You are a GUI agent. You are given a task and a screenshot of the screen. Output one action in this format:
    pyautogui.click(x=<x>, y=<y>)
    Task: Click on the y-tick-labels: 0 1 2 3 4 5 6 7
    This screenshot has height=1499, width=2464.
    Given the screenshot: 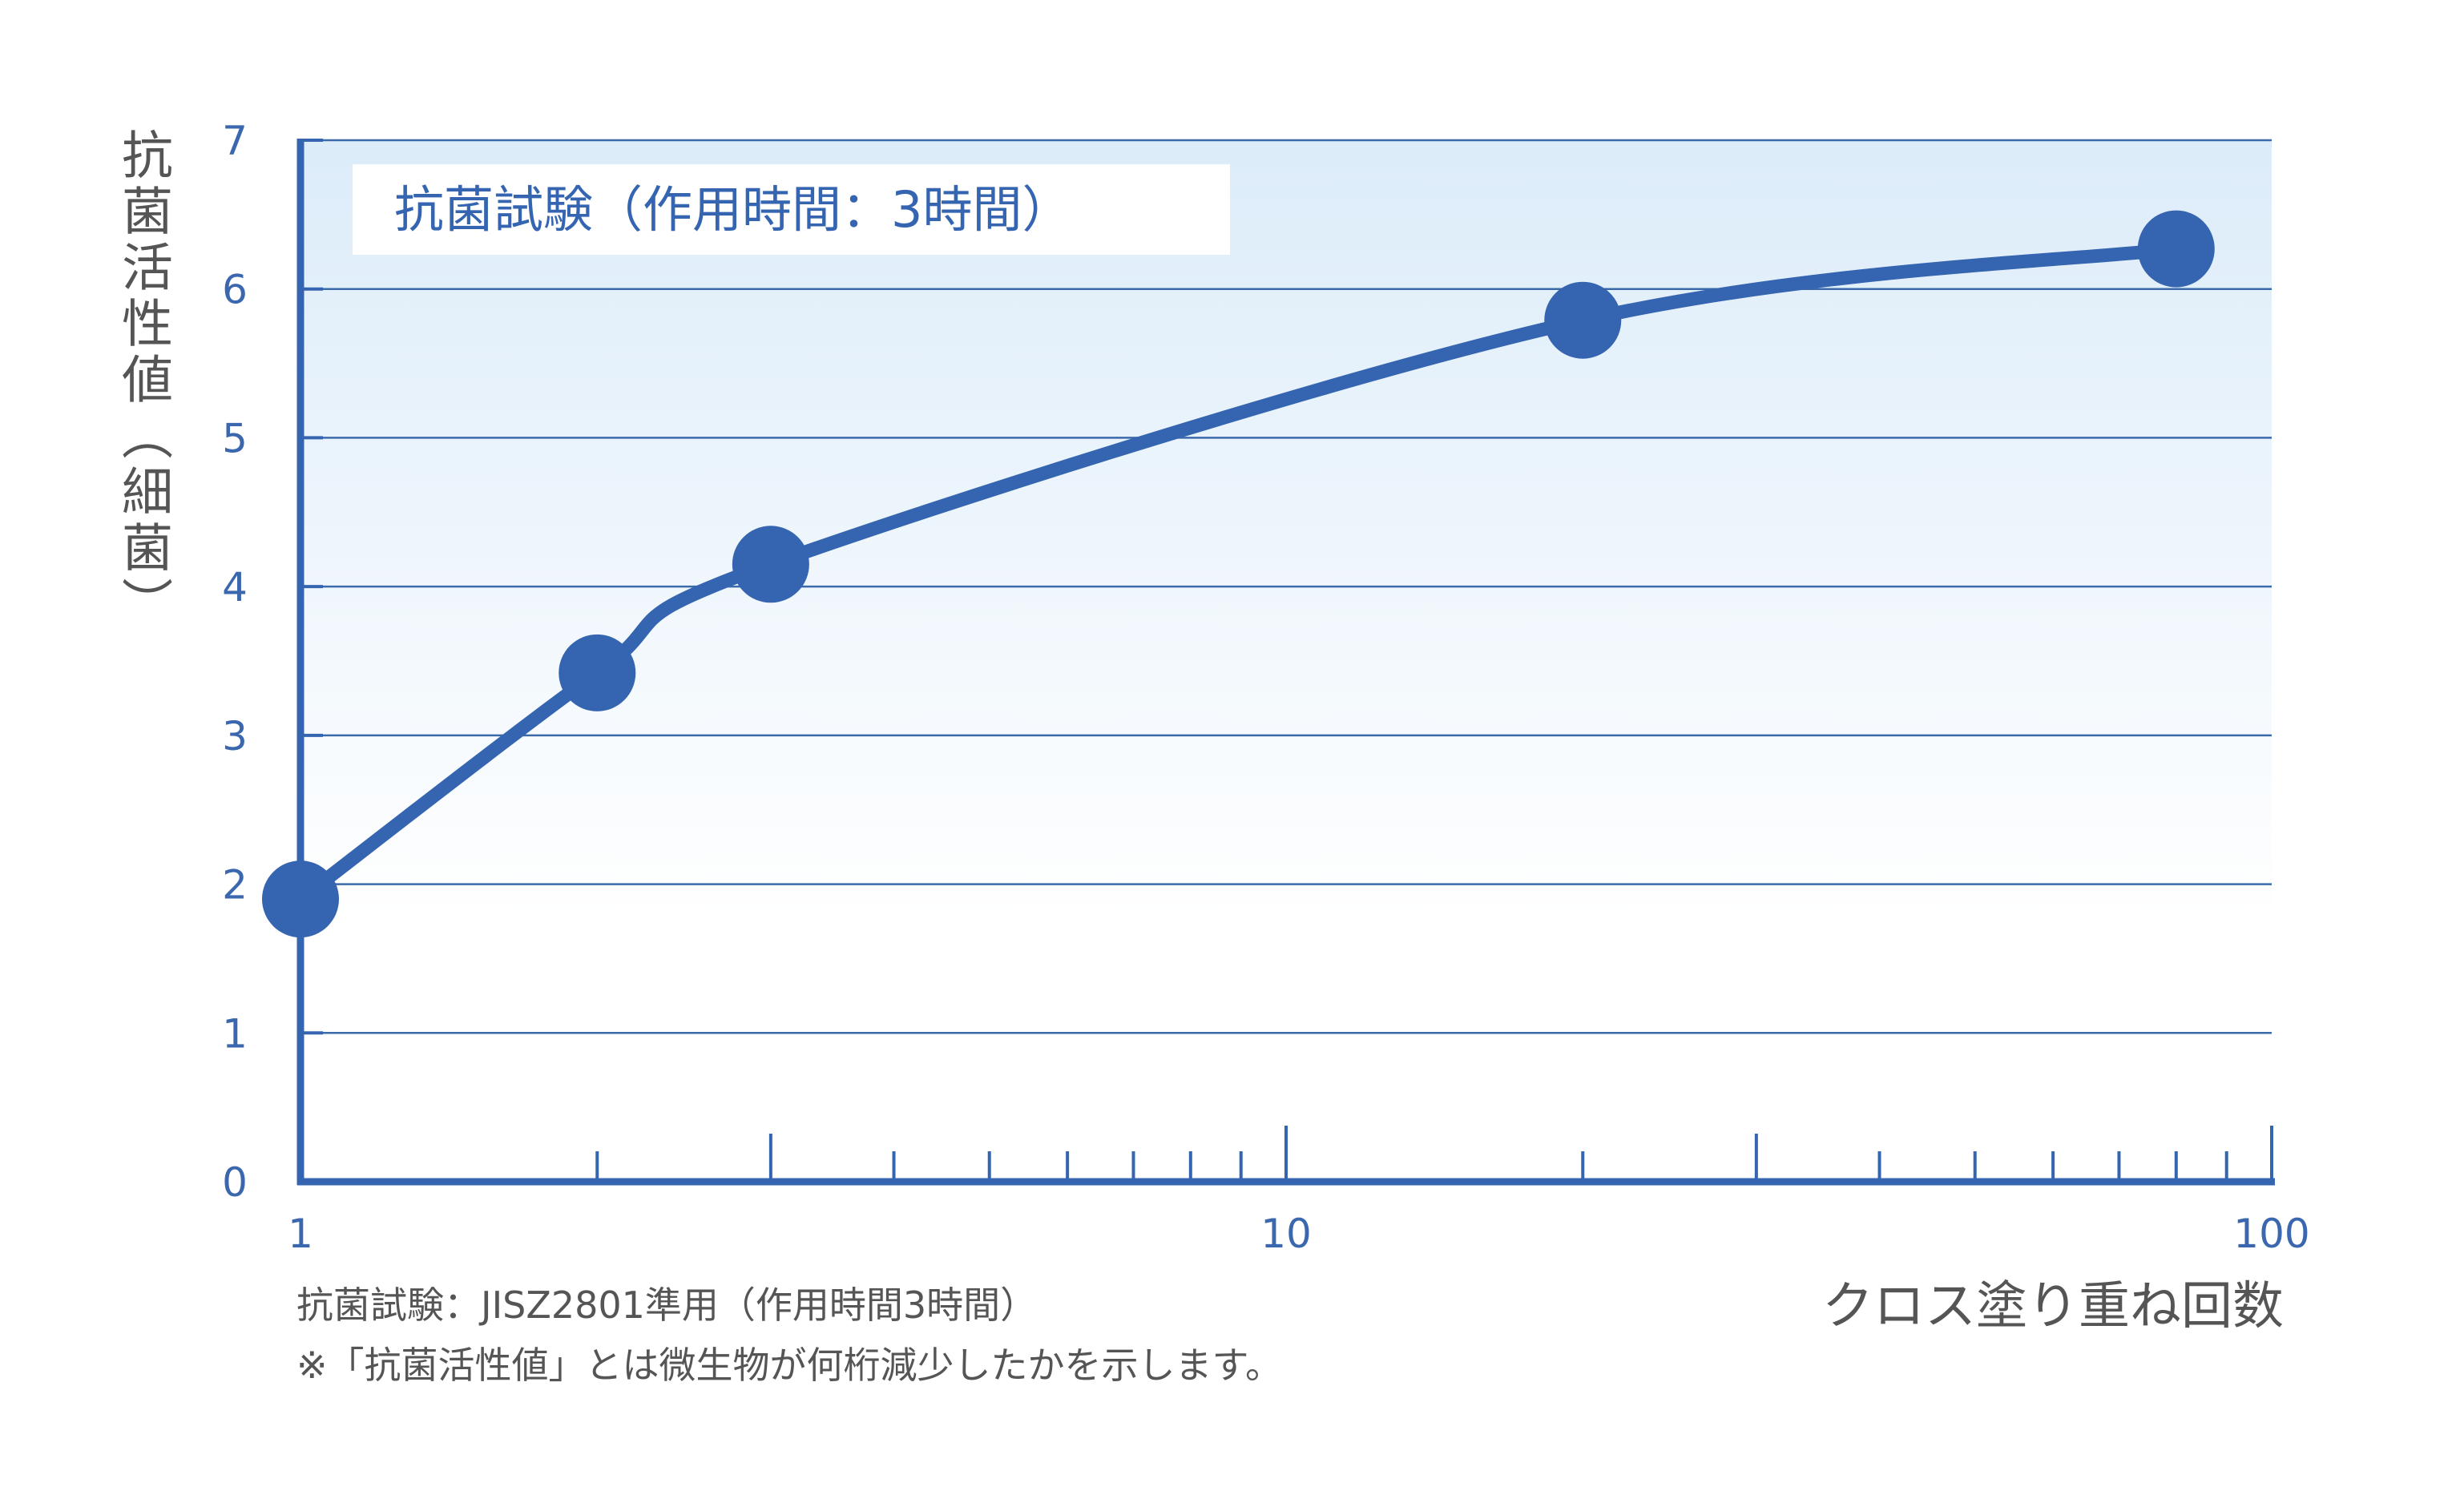 What is the action you would take?
    pyautogui.click(x=235, y=662)
    